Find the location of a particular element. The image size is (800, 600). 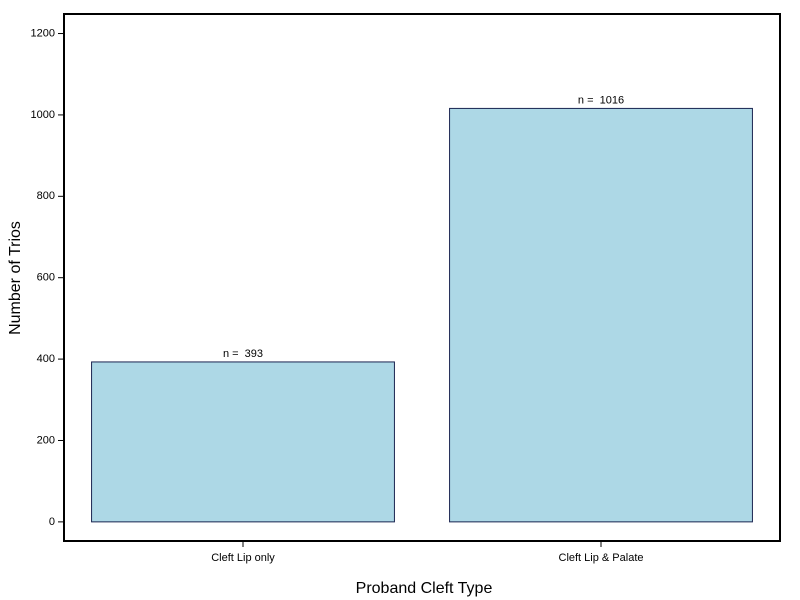

bar is located at coordinates (243, 442).